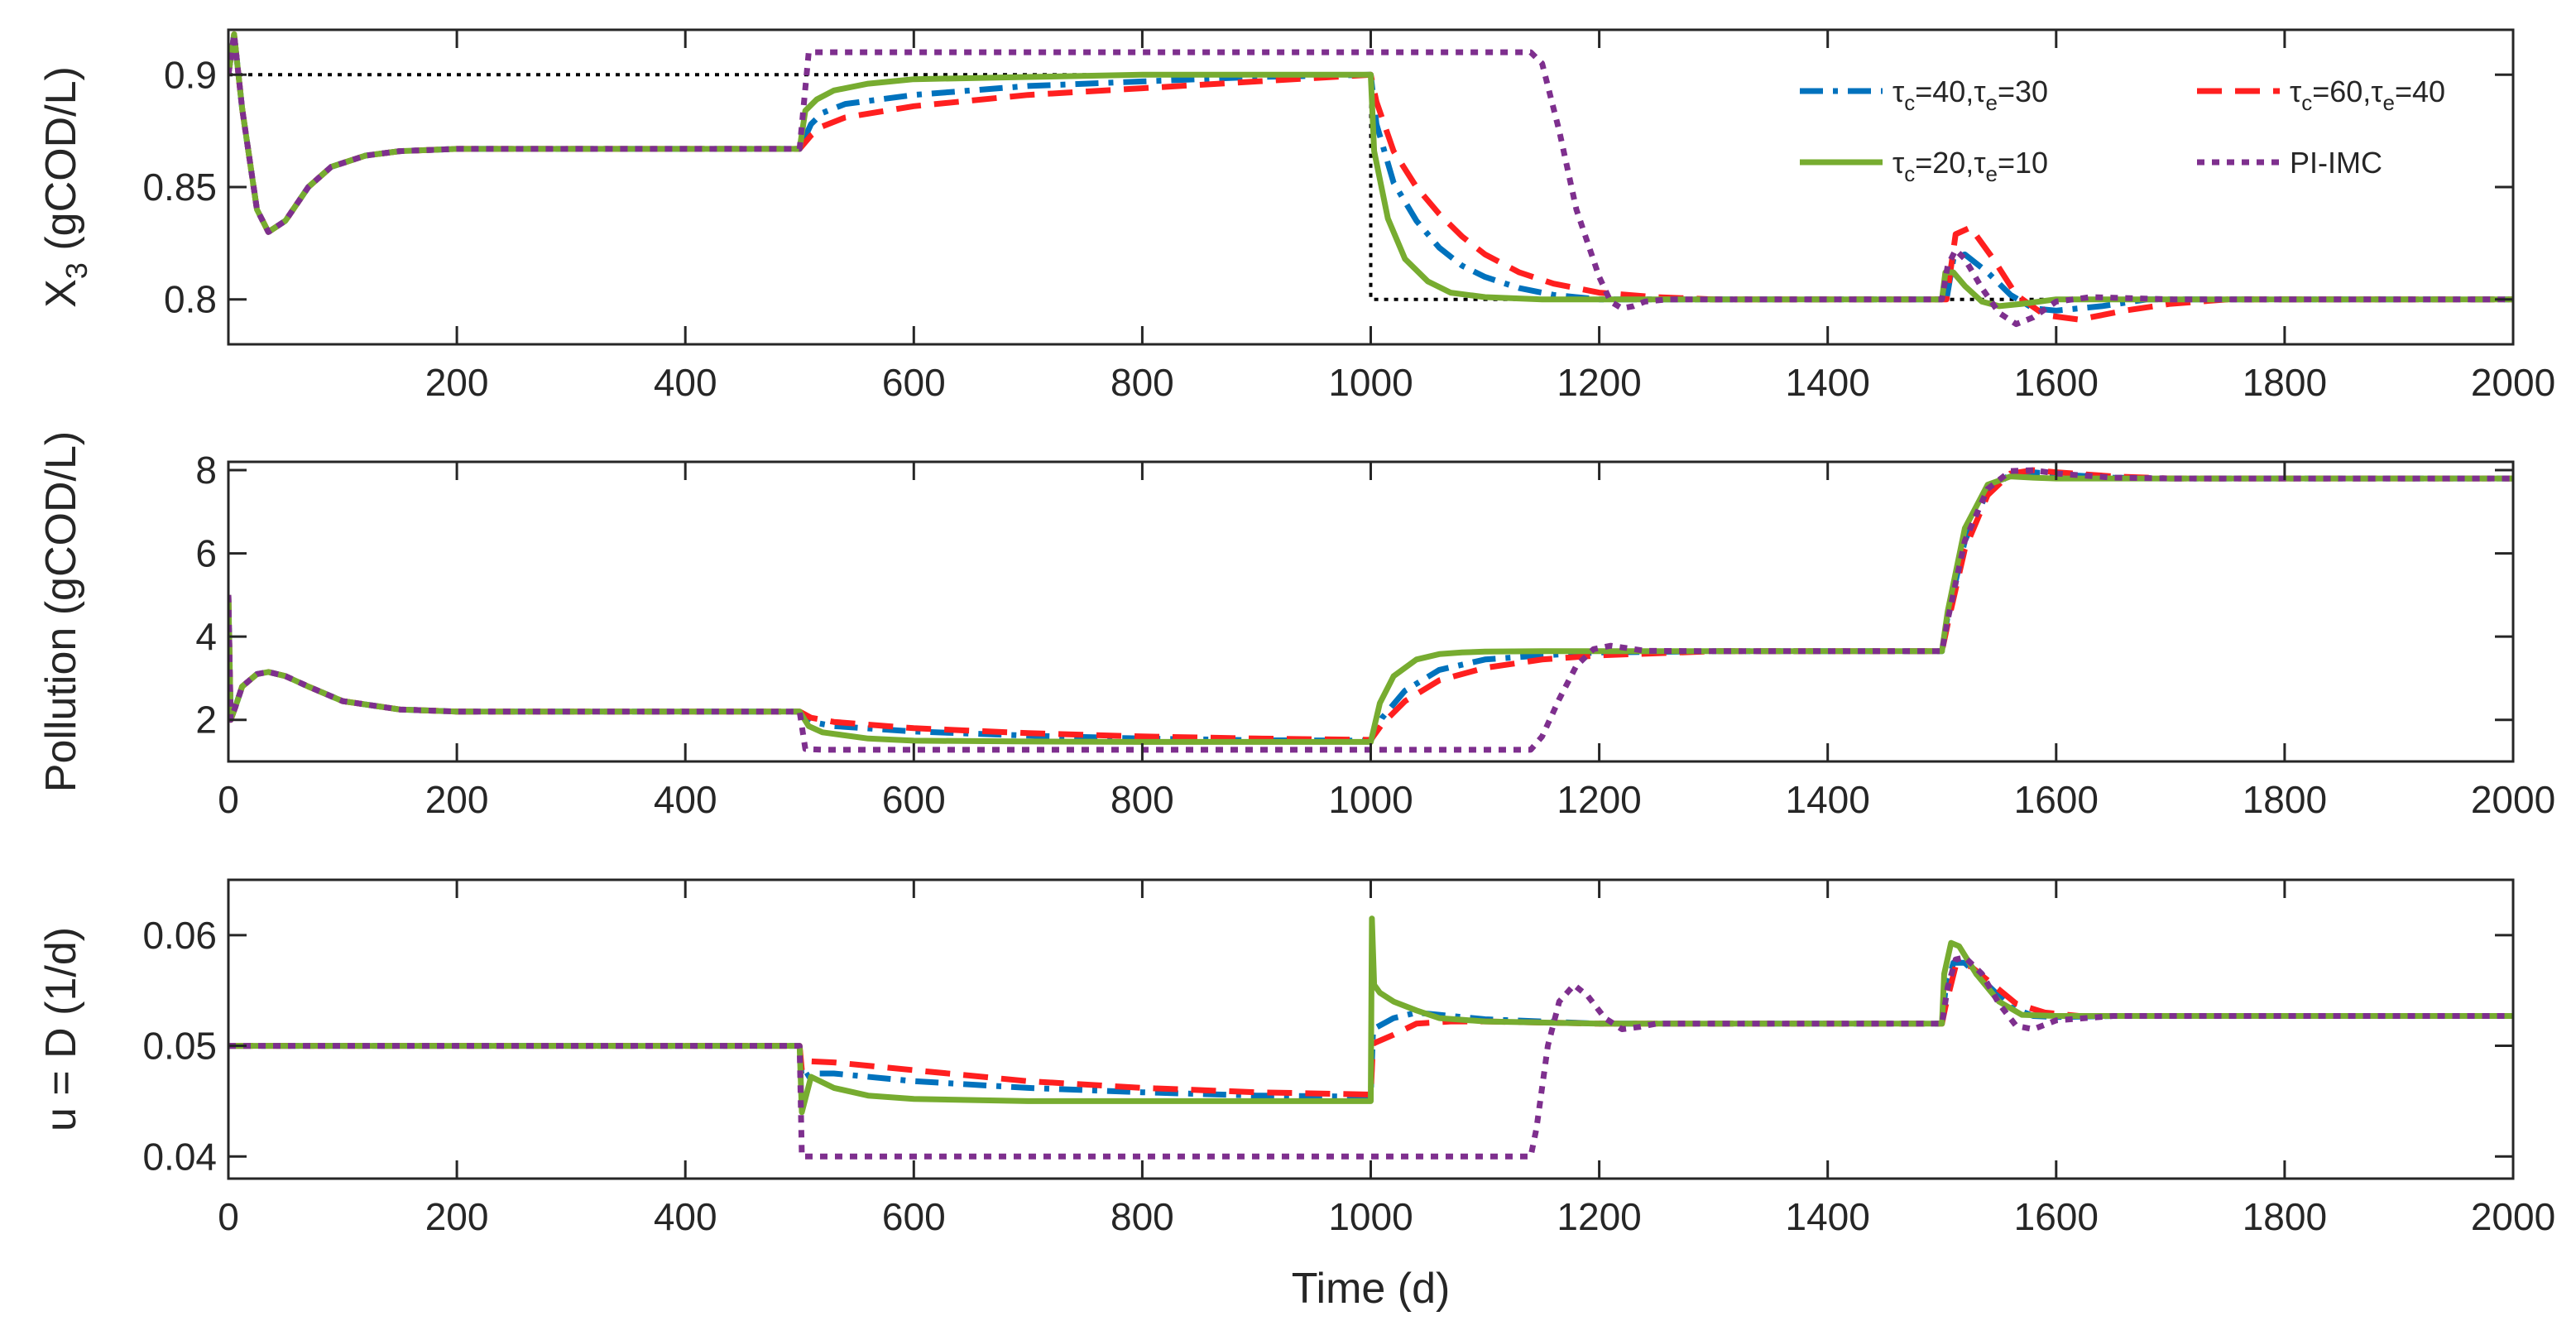 This screenshot has height=1340, width=2576. I want to click on legend: τc=40,τe=30 τc=60,τe=40 τc=20,τe=10 PI-IMC, so click(2123, 130).